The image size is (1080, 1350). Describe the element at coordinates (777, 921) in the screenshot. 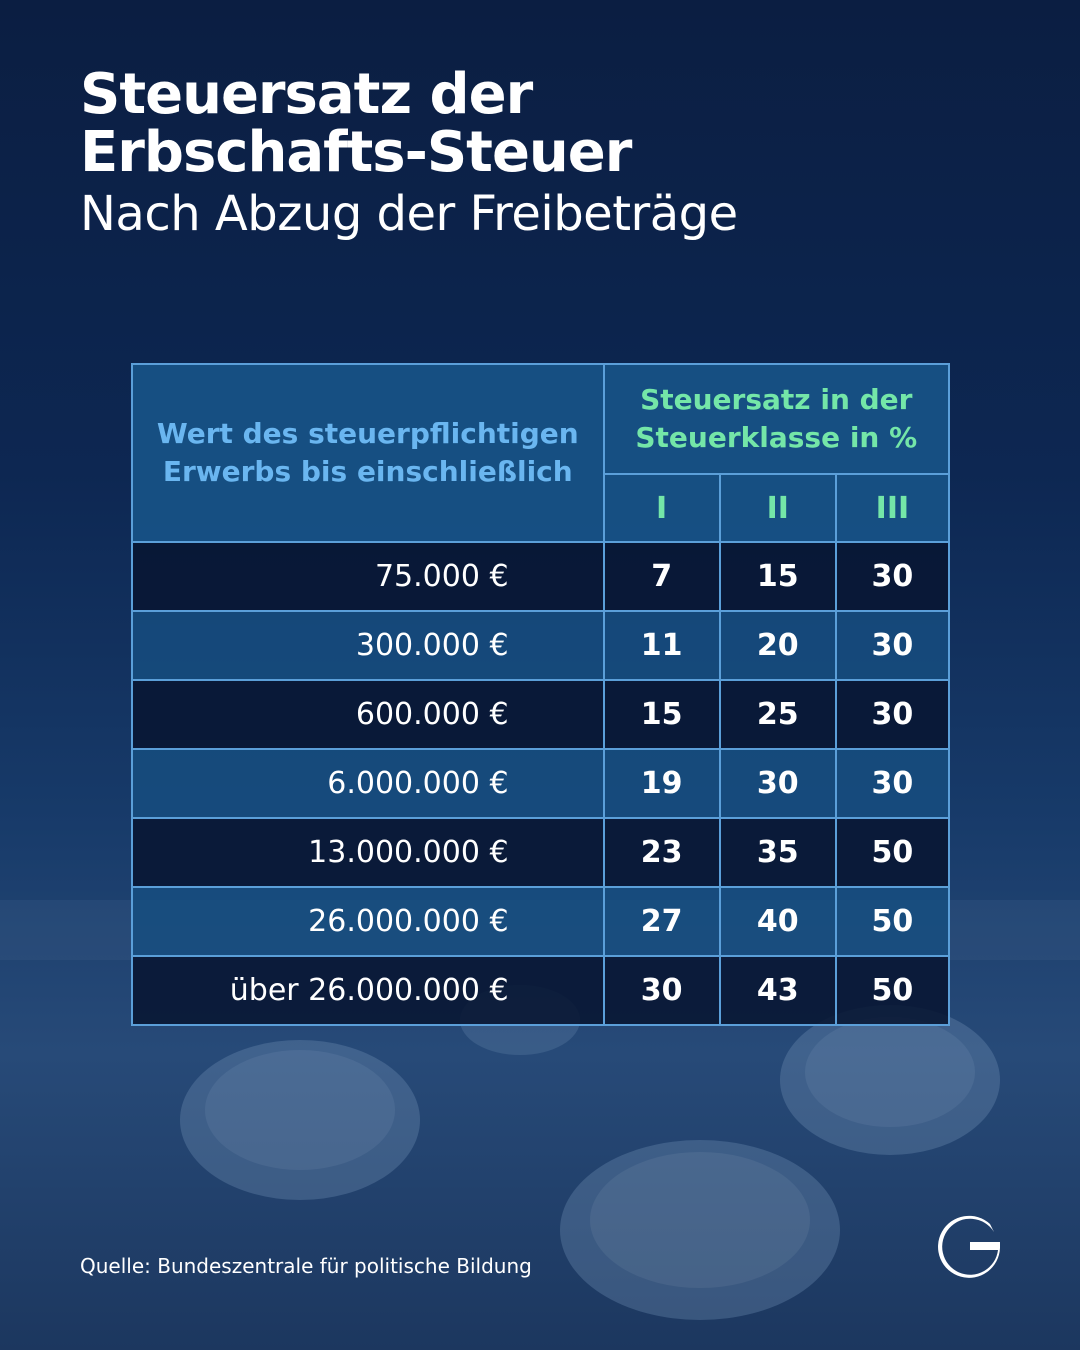

I see `rate-cell-class-ii: 40` at that location.